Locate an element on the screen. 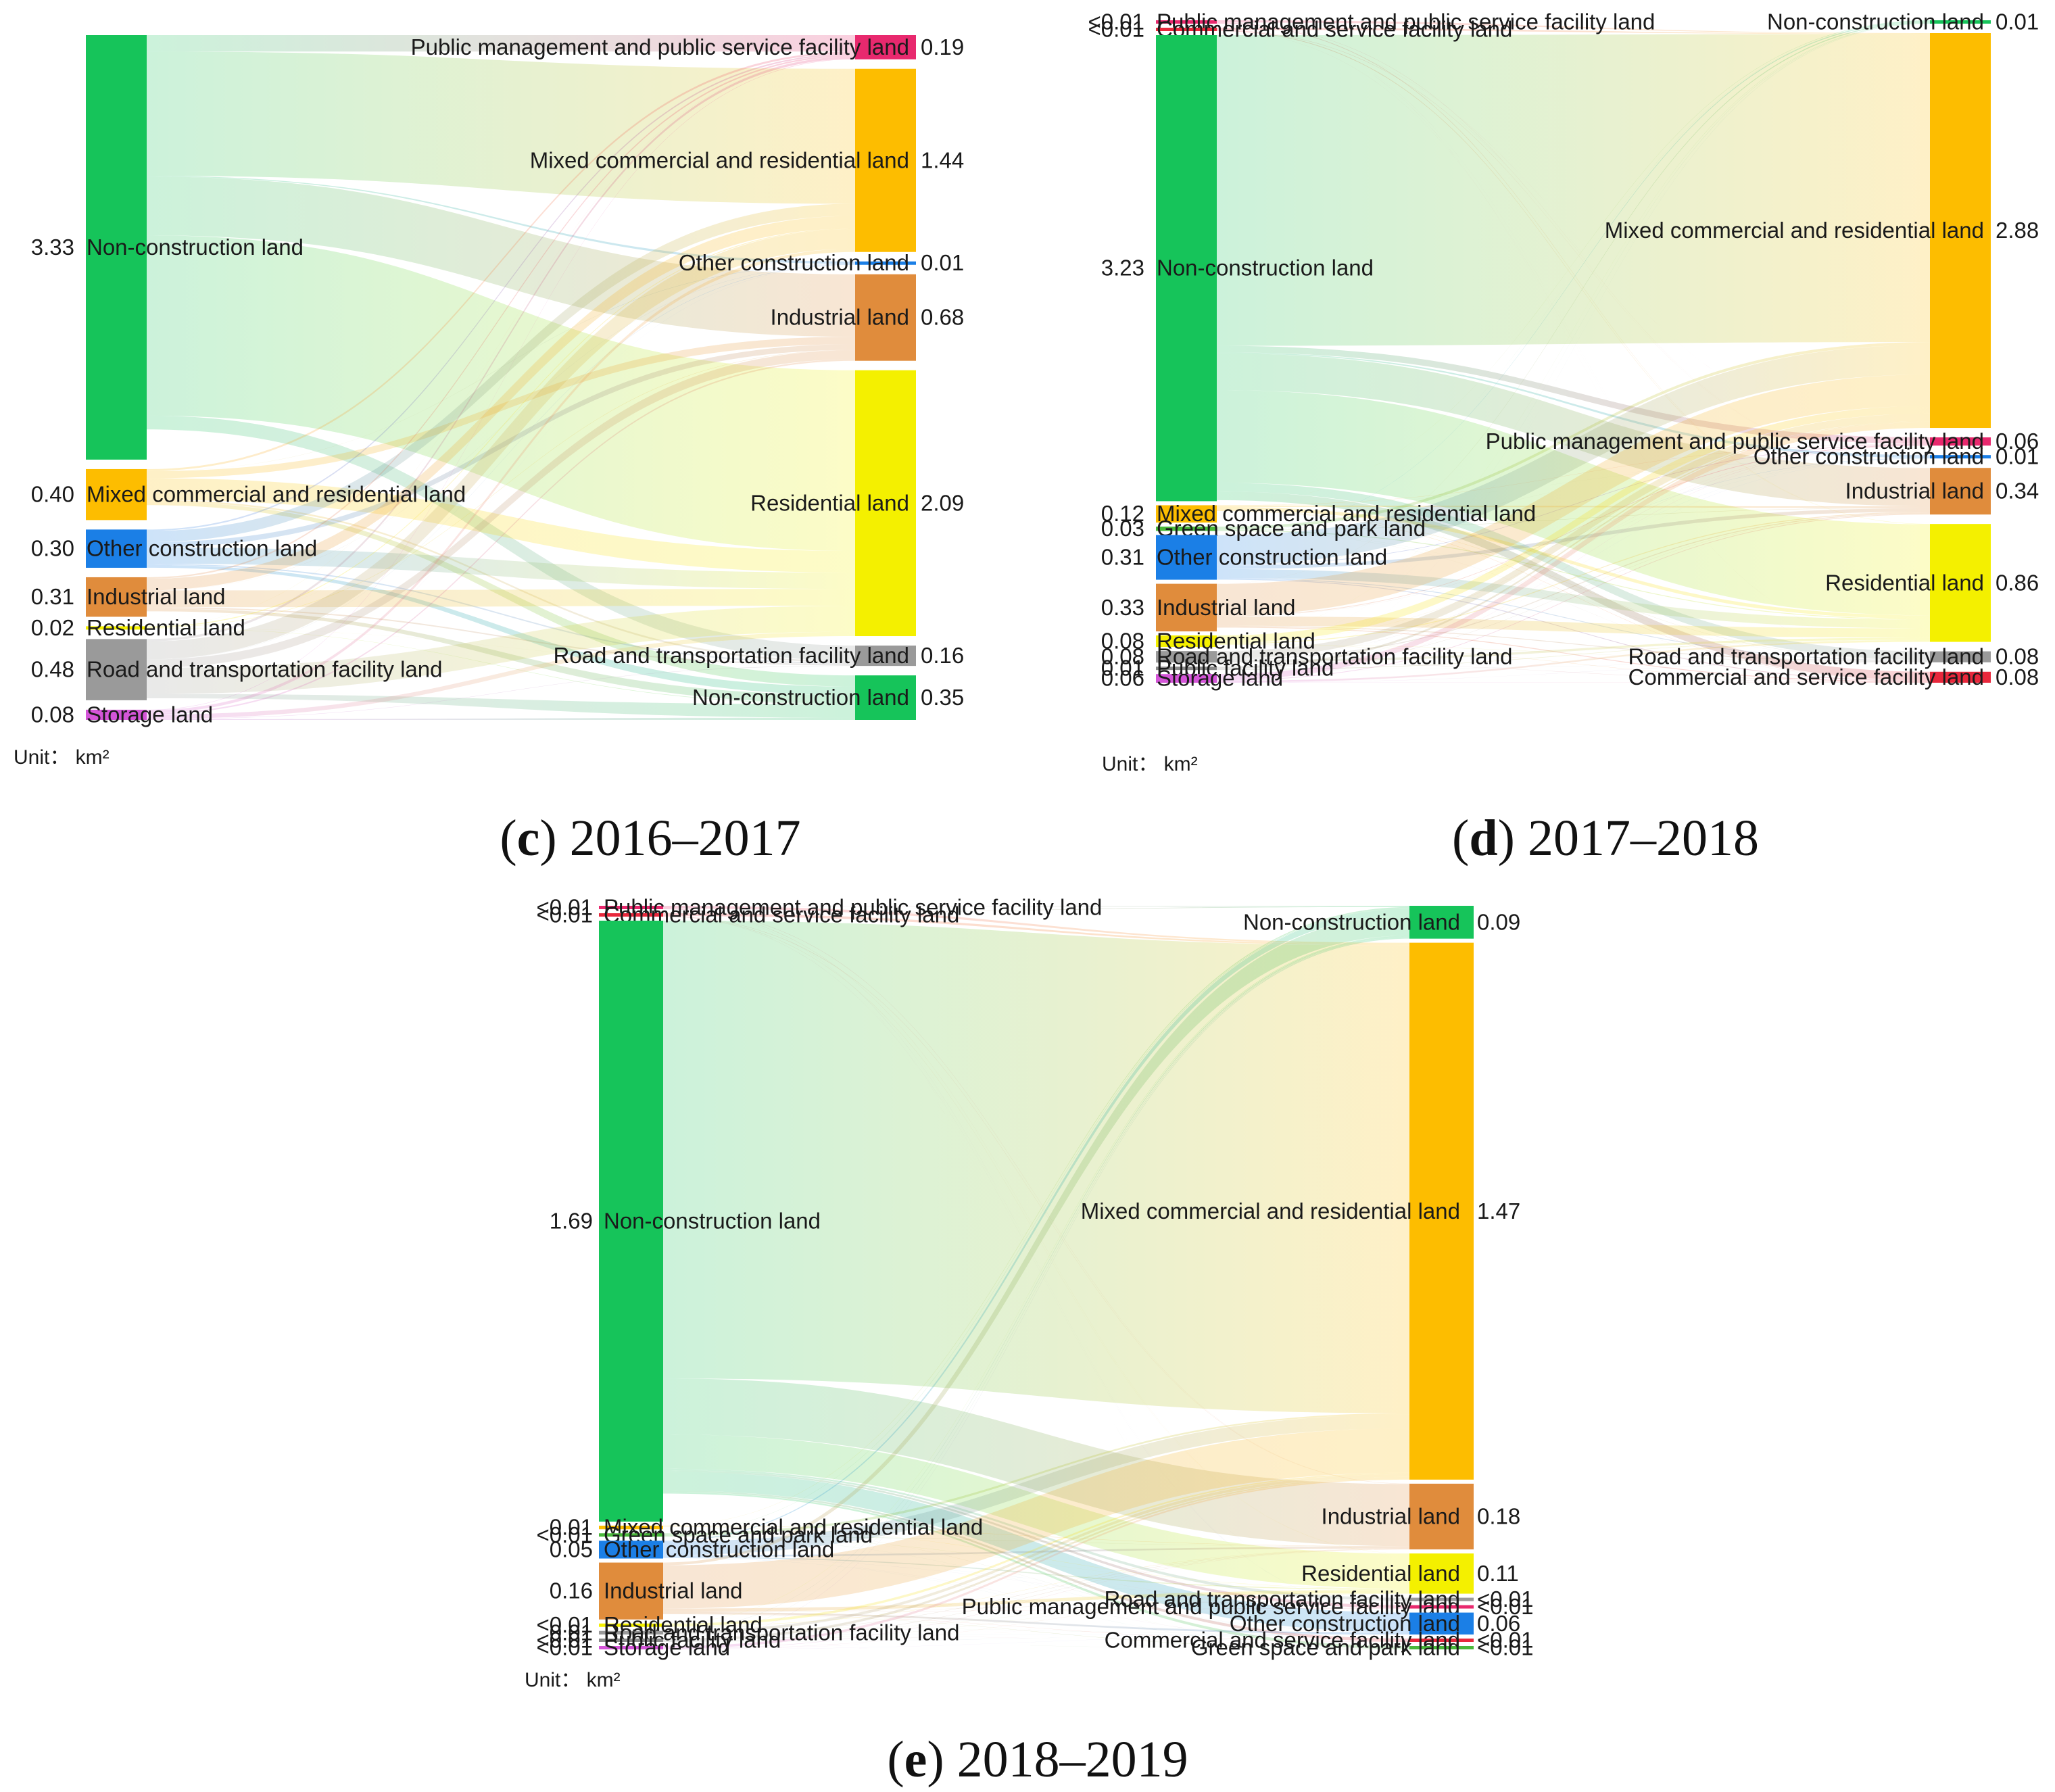 The image size is (2055, 1792). flow-industrial-land-to-non-construction-land is located at coordinates (1573, 303).